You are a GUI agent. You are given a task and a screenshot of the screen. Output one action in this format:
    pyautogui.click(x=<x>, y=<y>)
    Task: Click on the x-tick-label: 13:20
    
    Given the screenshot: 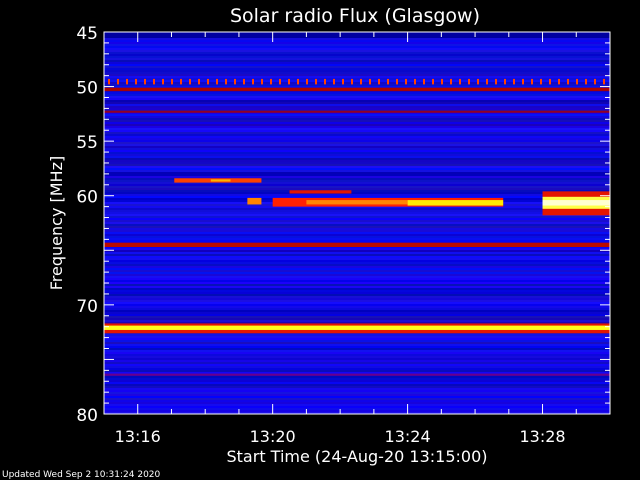 What is the action you would take?
    pyautogui.click(x=273, y=436)
    